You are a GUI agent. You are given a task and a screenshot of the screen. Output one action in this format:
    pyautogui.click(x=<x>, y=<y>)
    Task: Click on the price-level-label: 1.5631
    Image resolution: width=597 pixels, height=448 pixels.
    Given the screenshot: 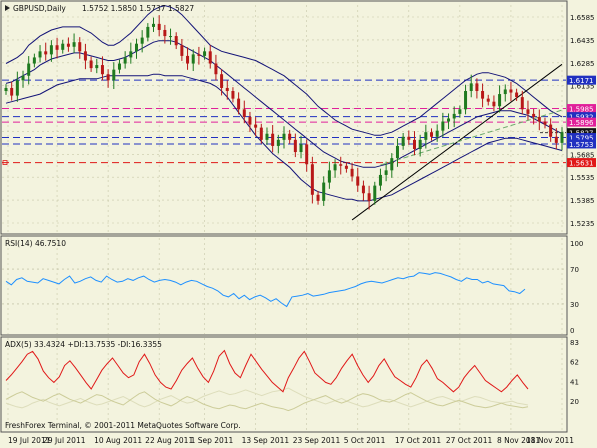 What is the action you would take?
    pyautogui.click(x=581, y=164)
    